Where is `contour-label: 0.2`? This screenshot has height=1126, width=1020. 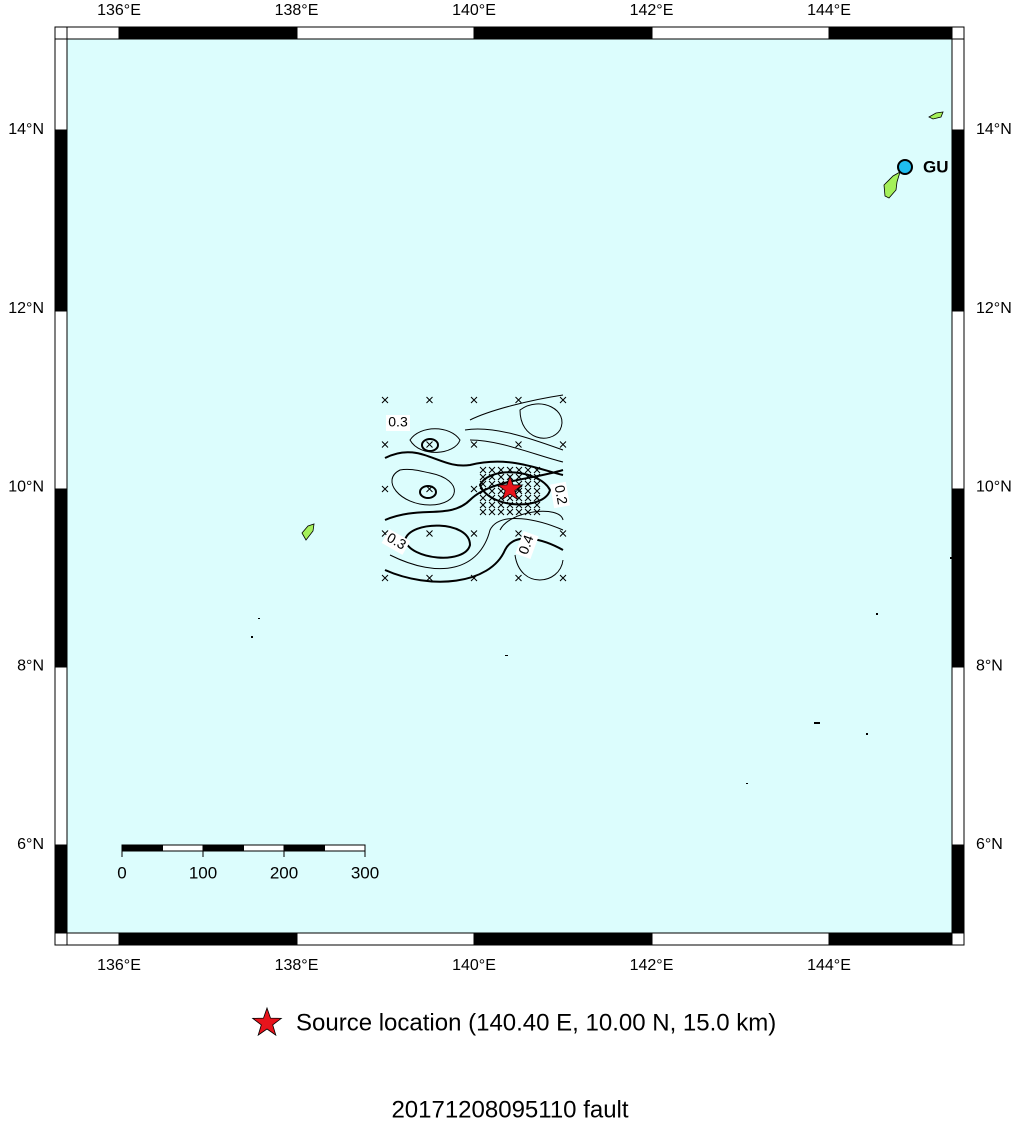 contour-label: 0.2 is located at coordinates (561, 495).